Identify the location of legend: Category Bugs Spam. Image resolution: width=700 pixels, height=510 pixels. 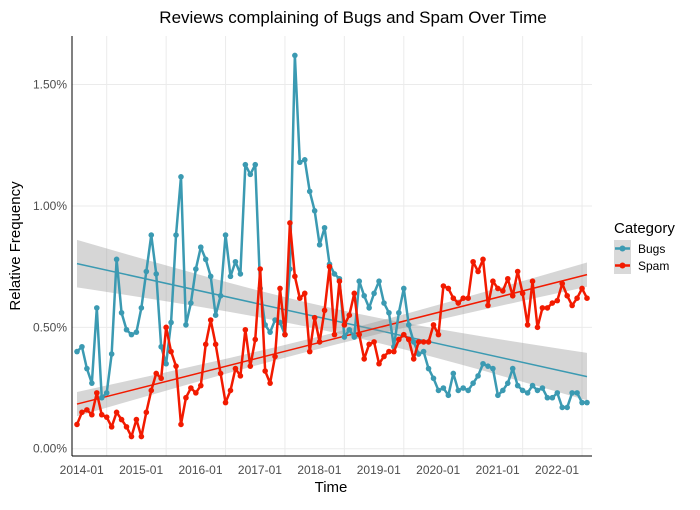
(644, 247).